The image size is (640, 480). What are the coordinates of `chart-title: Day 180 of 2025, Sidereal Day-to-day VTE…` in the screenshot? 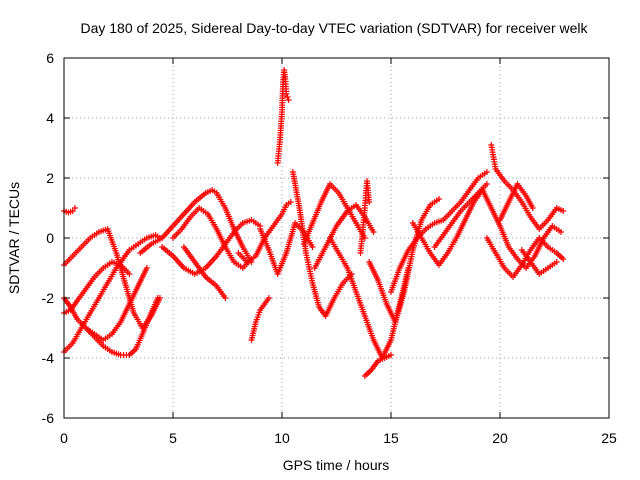 It's located at (334, 28).